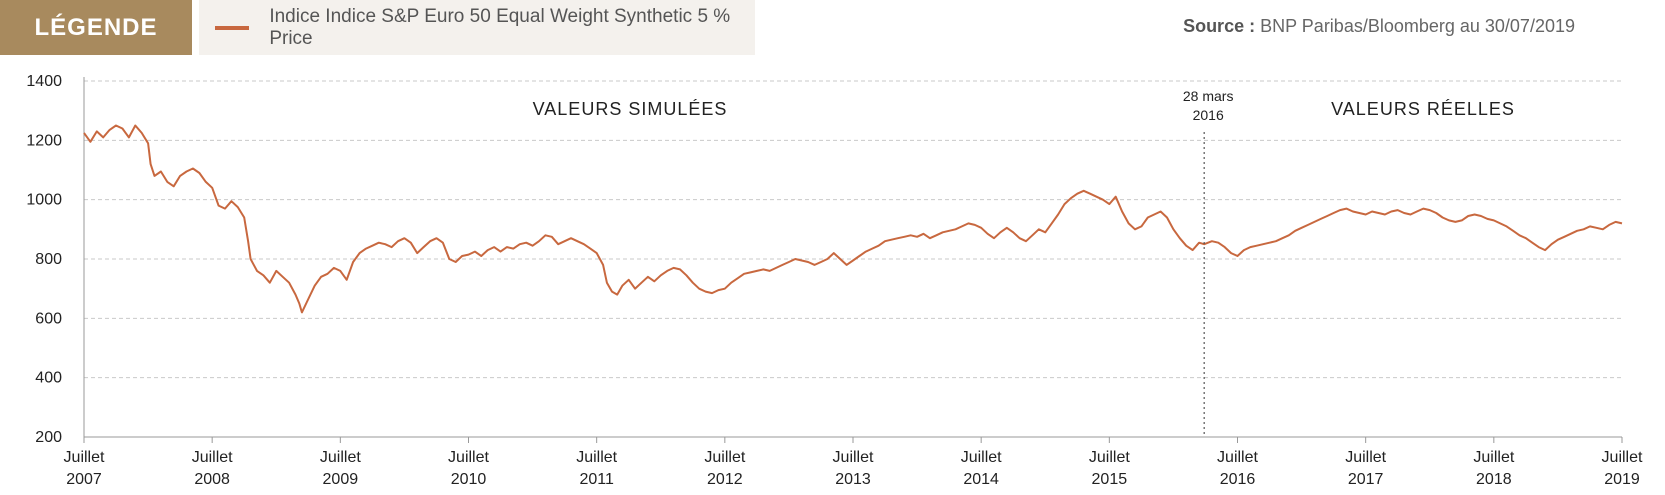 This screenshot has width=1665, height=495. What do you see at coordinates (1423, 109) in the screenshot?
I see `real-values-label: VALEURS RÉELLES` at bounding box center [1423, 109].